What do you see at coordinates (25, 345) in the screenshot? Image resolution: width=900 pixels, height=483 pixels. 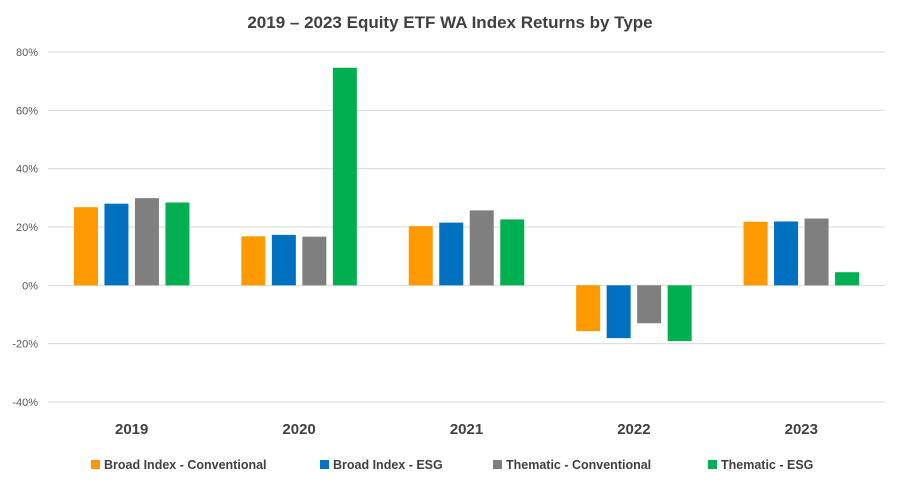 I see `y-tick-label: -20%` at bounding box center [25, 345].